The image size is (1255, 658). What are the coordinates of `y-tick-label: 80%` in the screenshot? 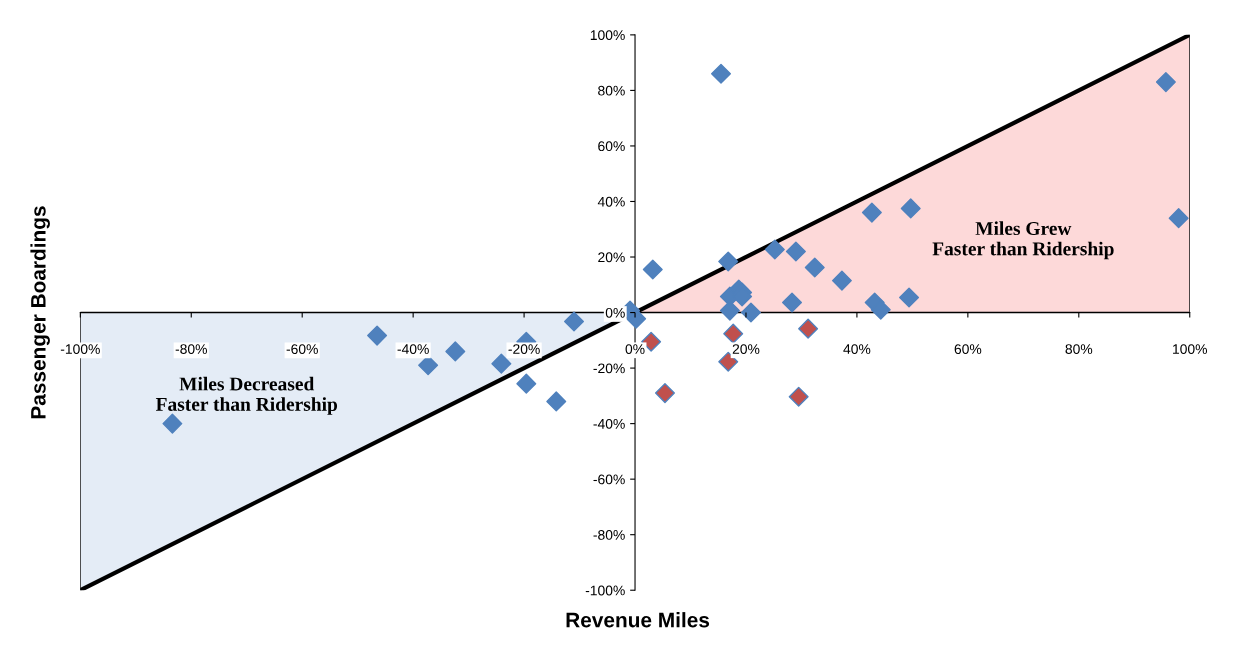 It's located at (611, 90).